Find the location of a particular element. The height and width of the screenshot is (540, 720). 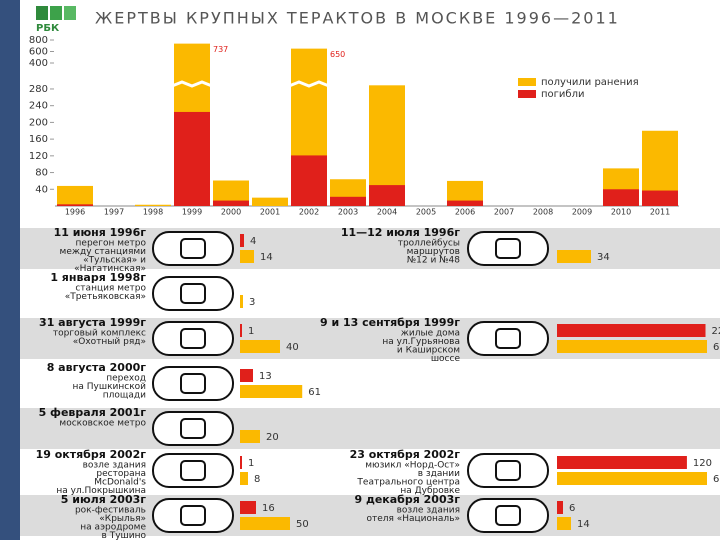

event-date: 9 декабря 2003г is located at coordinates (407, 499).